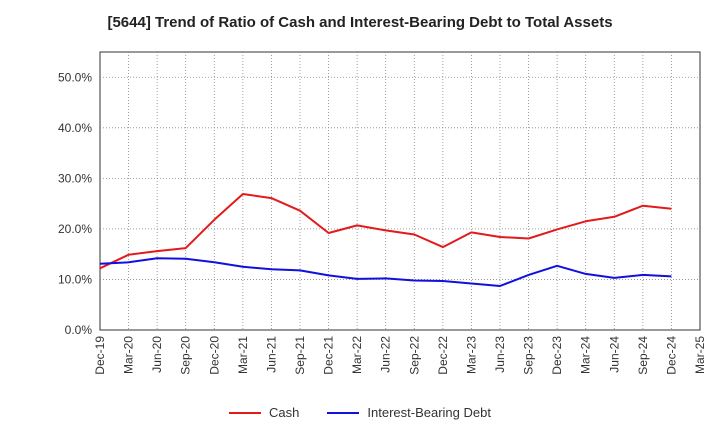 This screenshot has height=440, width=720. I want to click on legend-swatch-debt, so click(343, 412).